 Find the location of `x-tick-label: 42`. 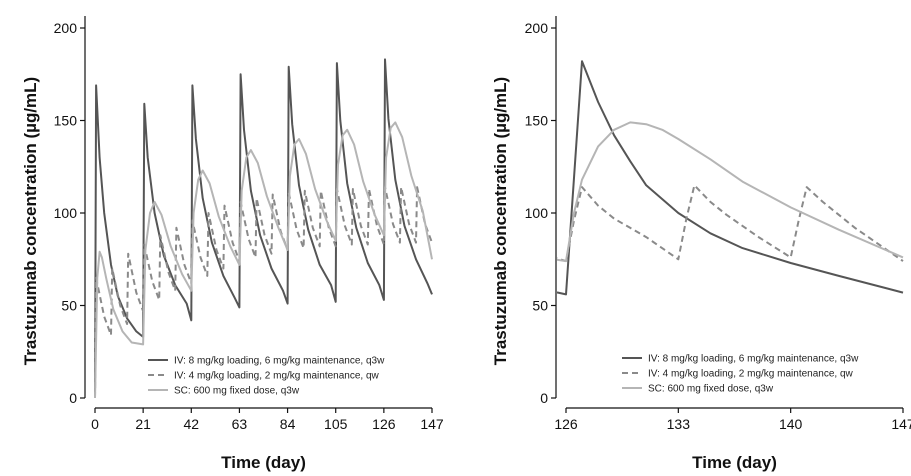

x-tick-label: 42 is located at coordinates (191, 424).